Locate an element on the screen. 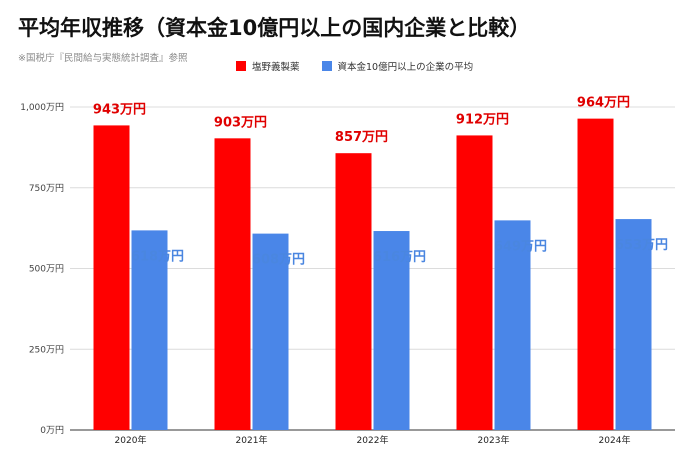  legend: 塩野義製薬 資本金10億円以上の企業の平均 is located at coordinates (365, 66).